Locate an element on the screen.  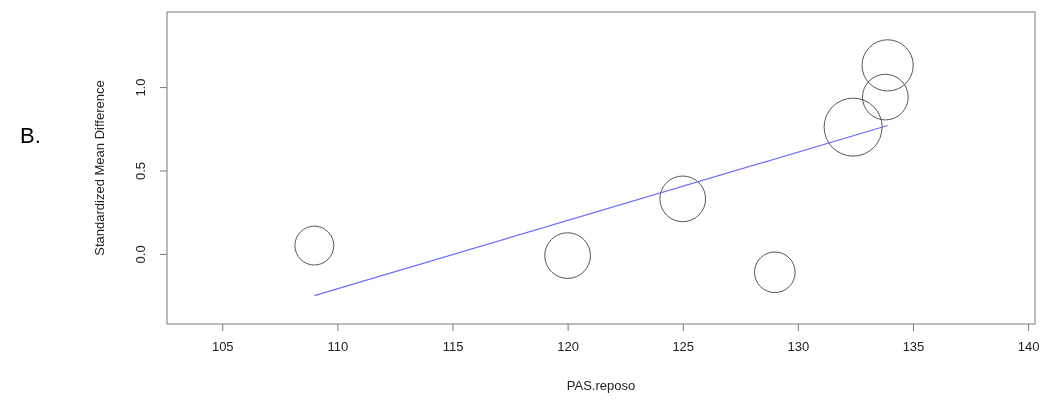
y-tick-label: 0.5 is located at coordinates (140, 171).